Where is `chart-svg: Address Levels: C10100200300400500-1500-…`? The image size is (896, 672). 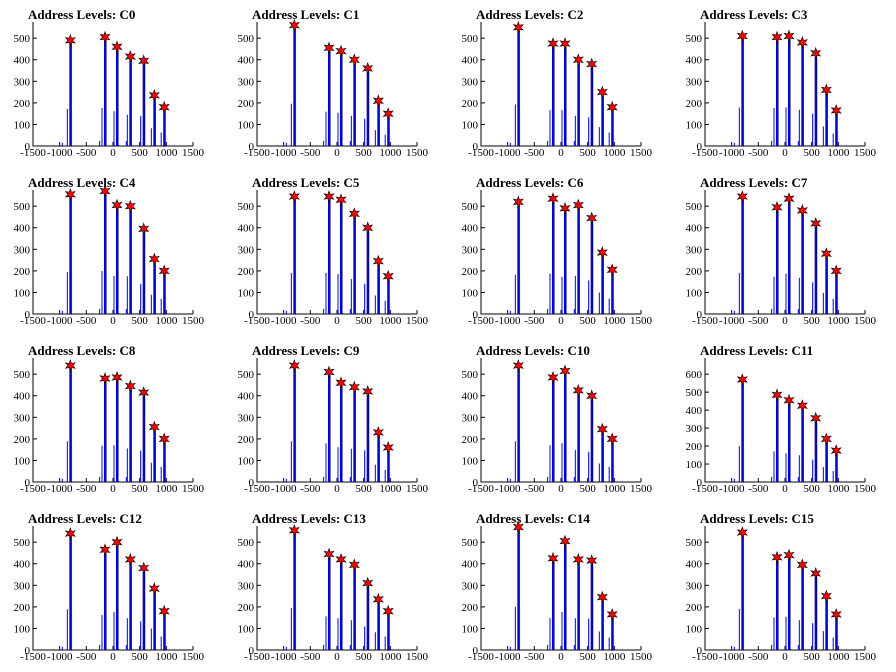
chart-svg: Address Levels: C10100200300400500-1500-… is located at coordinates (333, 83).